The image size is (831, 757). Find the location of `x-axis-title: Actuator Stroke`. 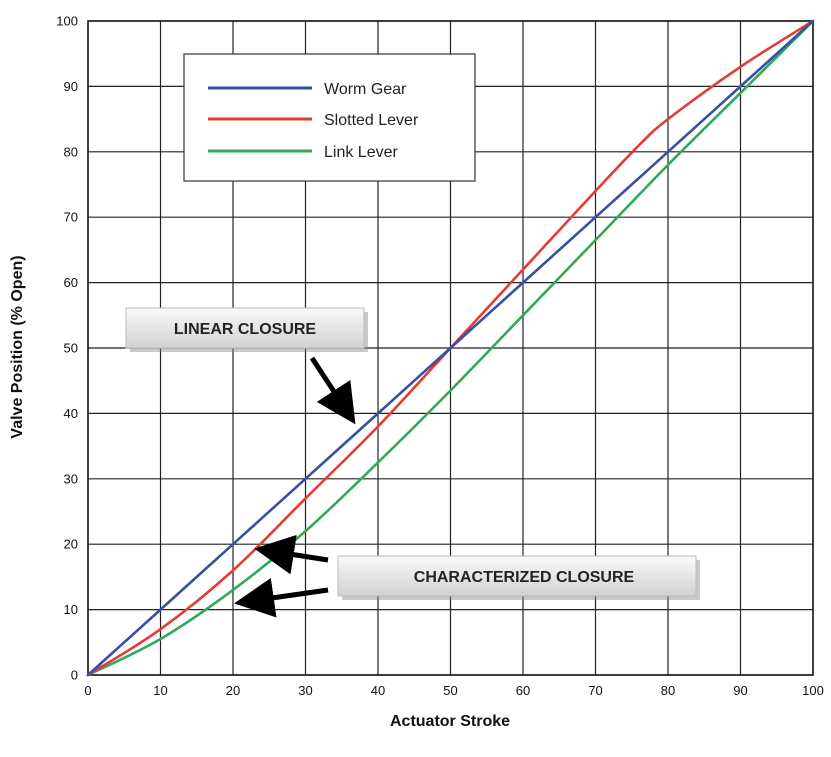

x-axis-title: Actuator Stroke is located at coordinates (450, 721).